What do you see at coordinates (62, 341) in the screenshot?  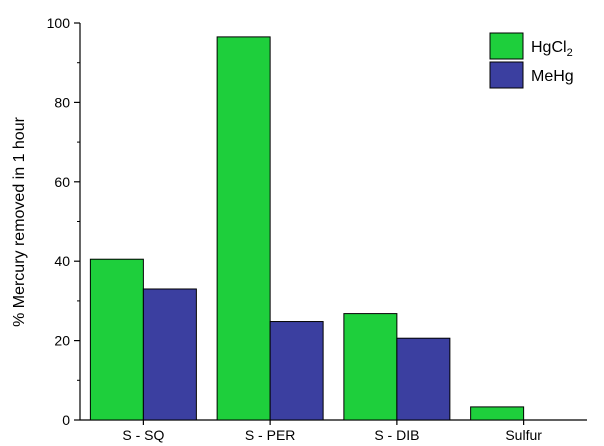 I see `y-tick-label: 20` at bounding box center [62, 341].